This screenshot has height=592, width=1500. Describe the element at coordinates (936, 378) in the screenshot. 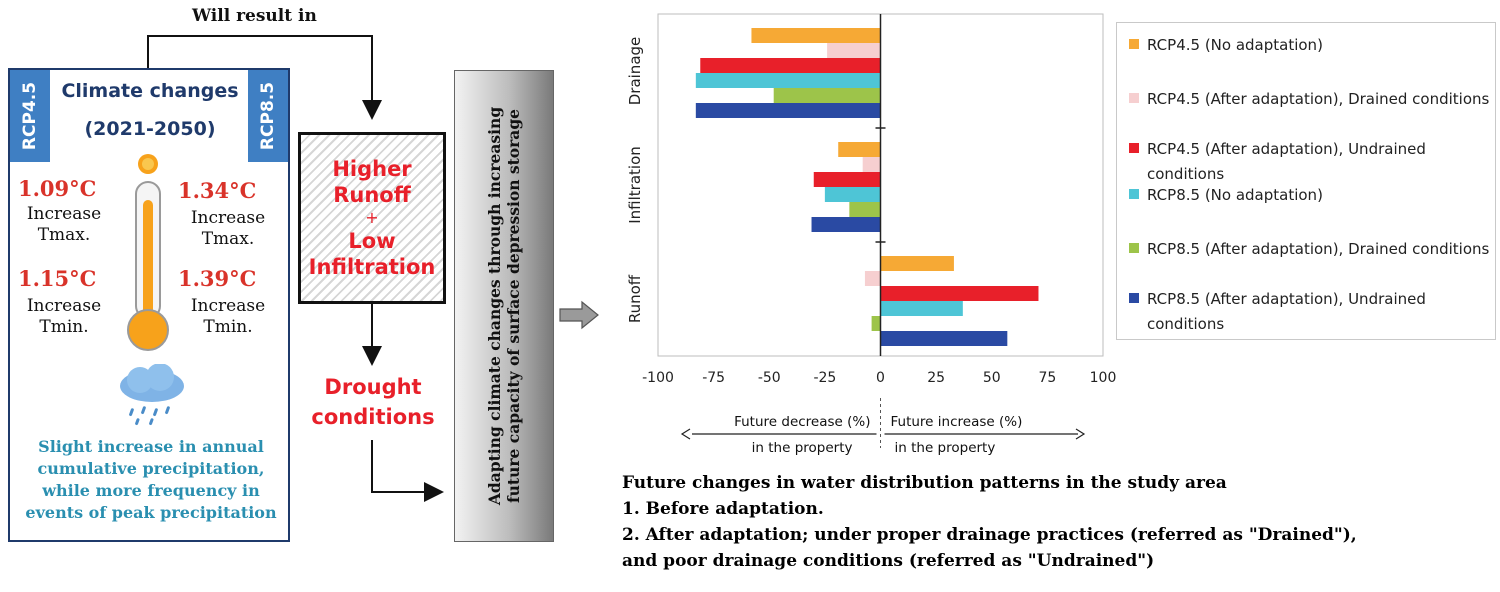

I see `x-tick-label: 25` at that location.